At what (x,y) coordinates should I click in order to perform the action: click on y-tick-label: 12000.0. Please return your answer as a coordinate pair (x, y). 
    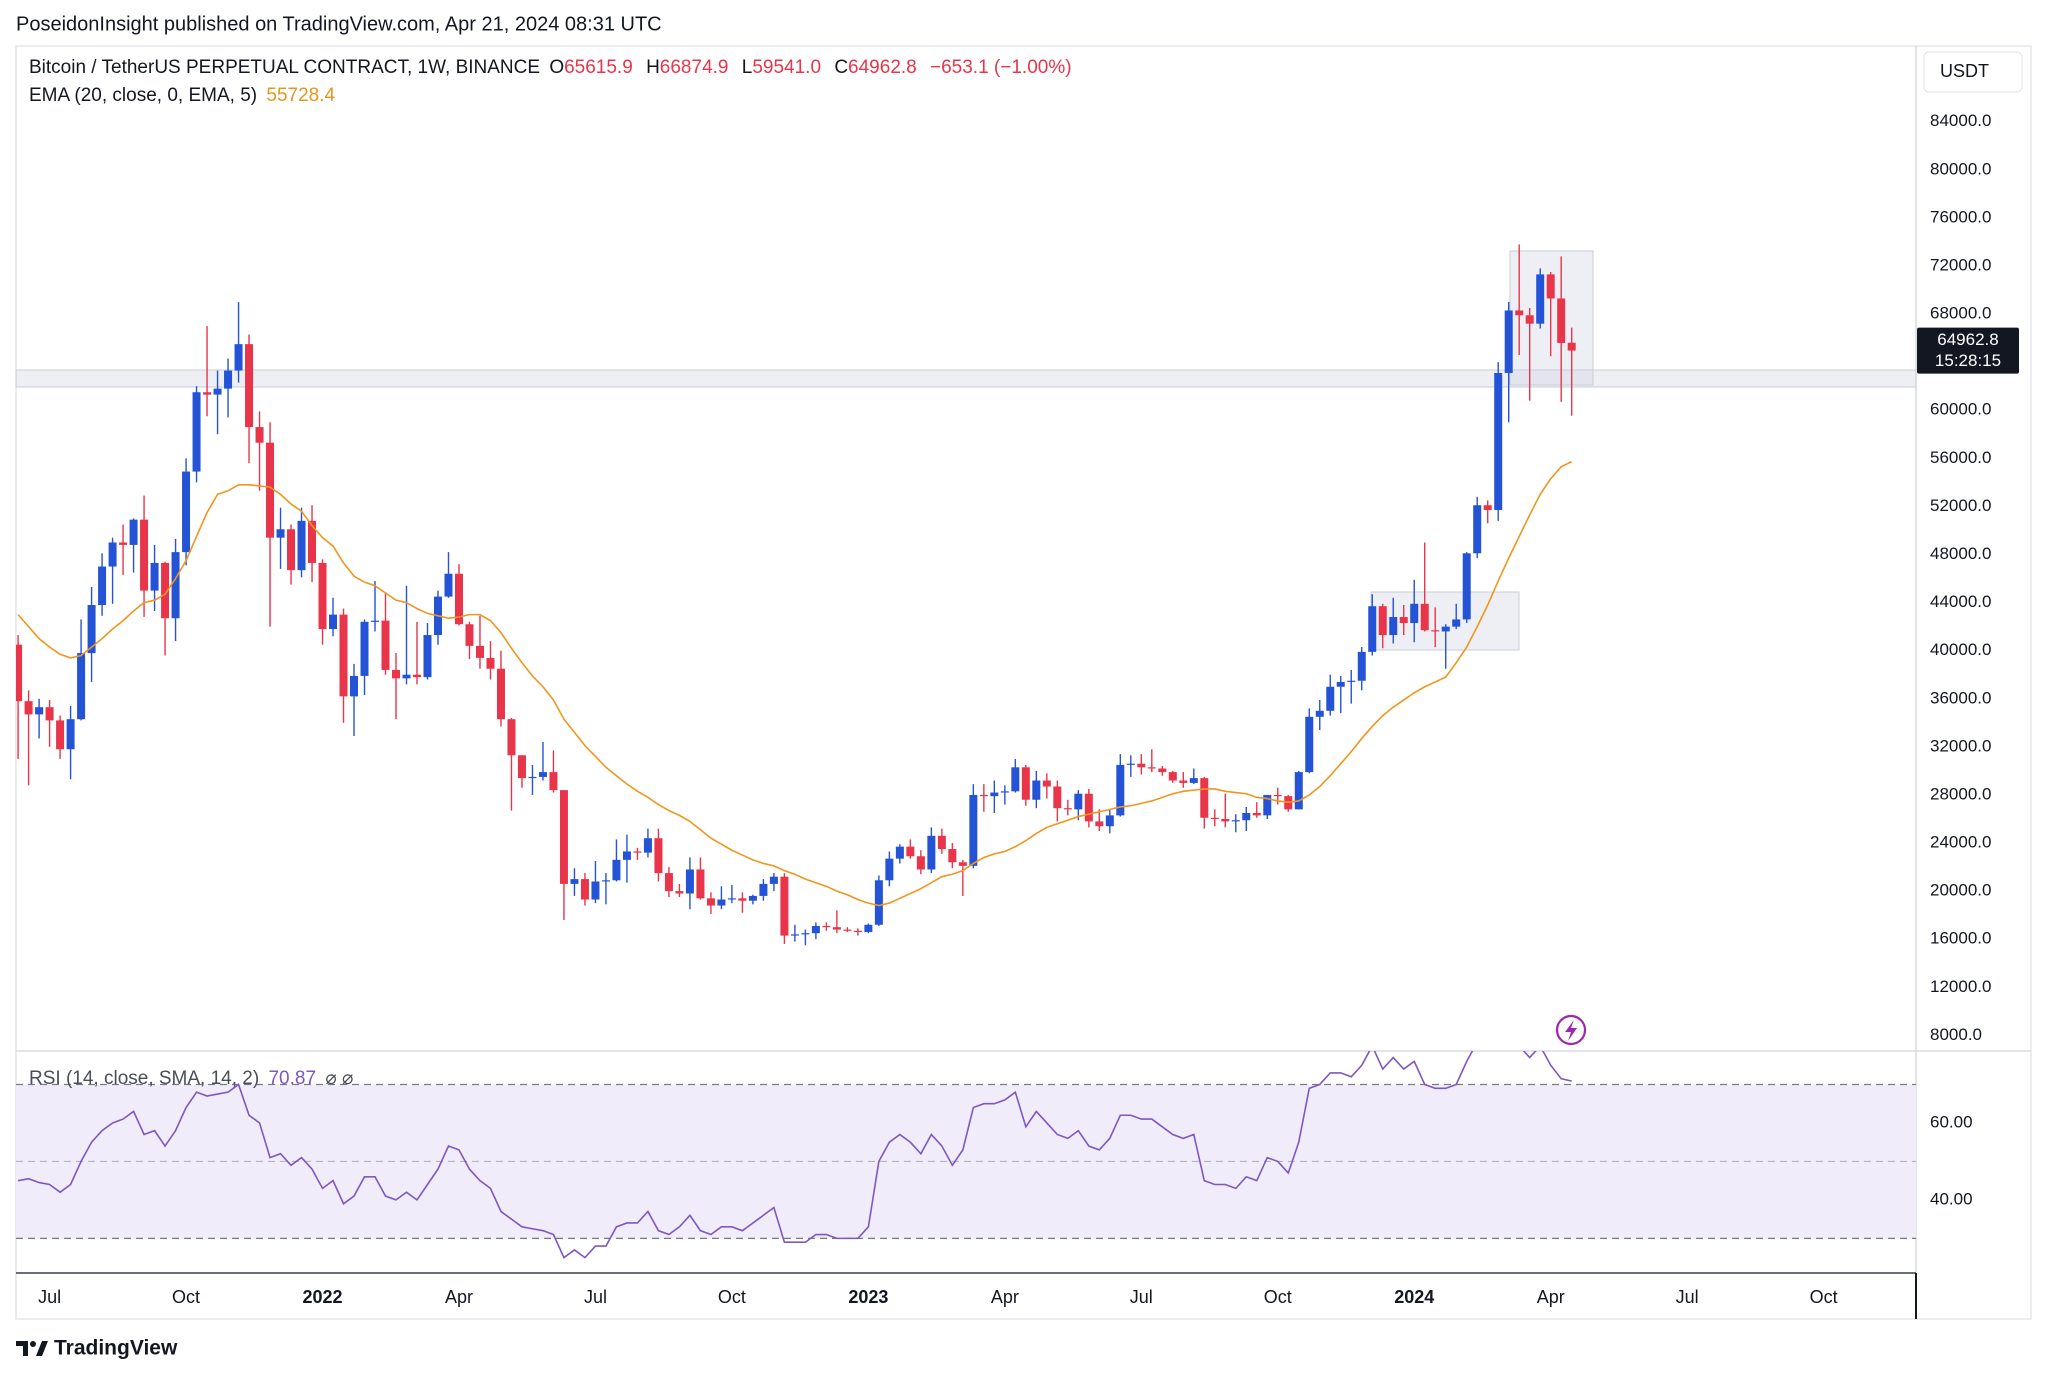
    Looking at the image, I should click on (1960, 986).